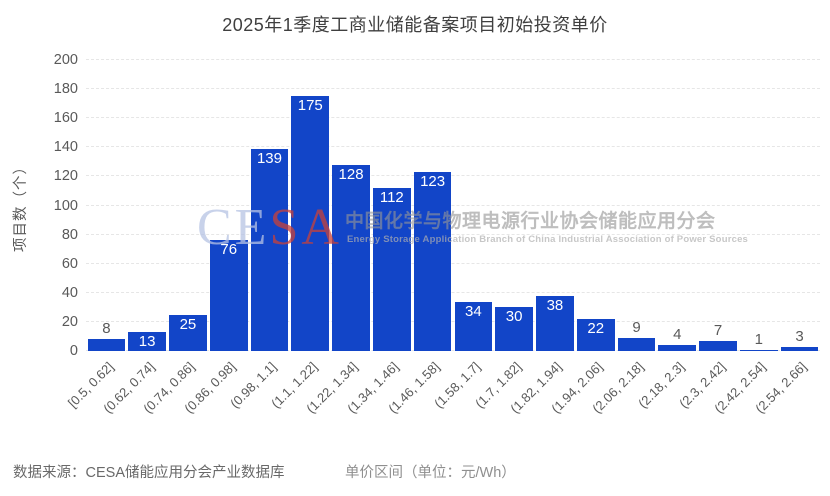 This screenshot has height=496, width=830. I want to click on y-tick-label: 120, so click(65, 176).